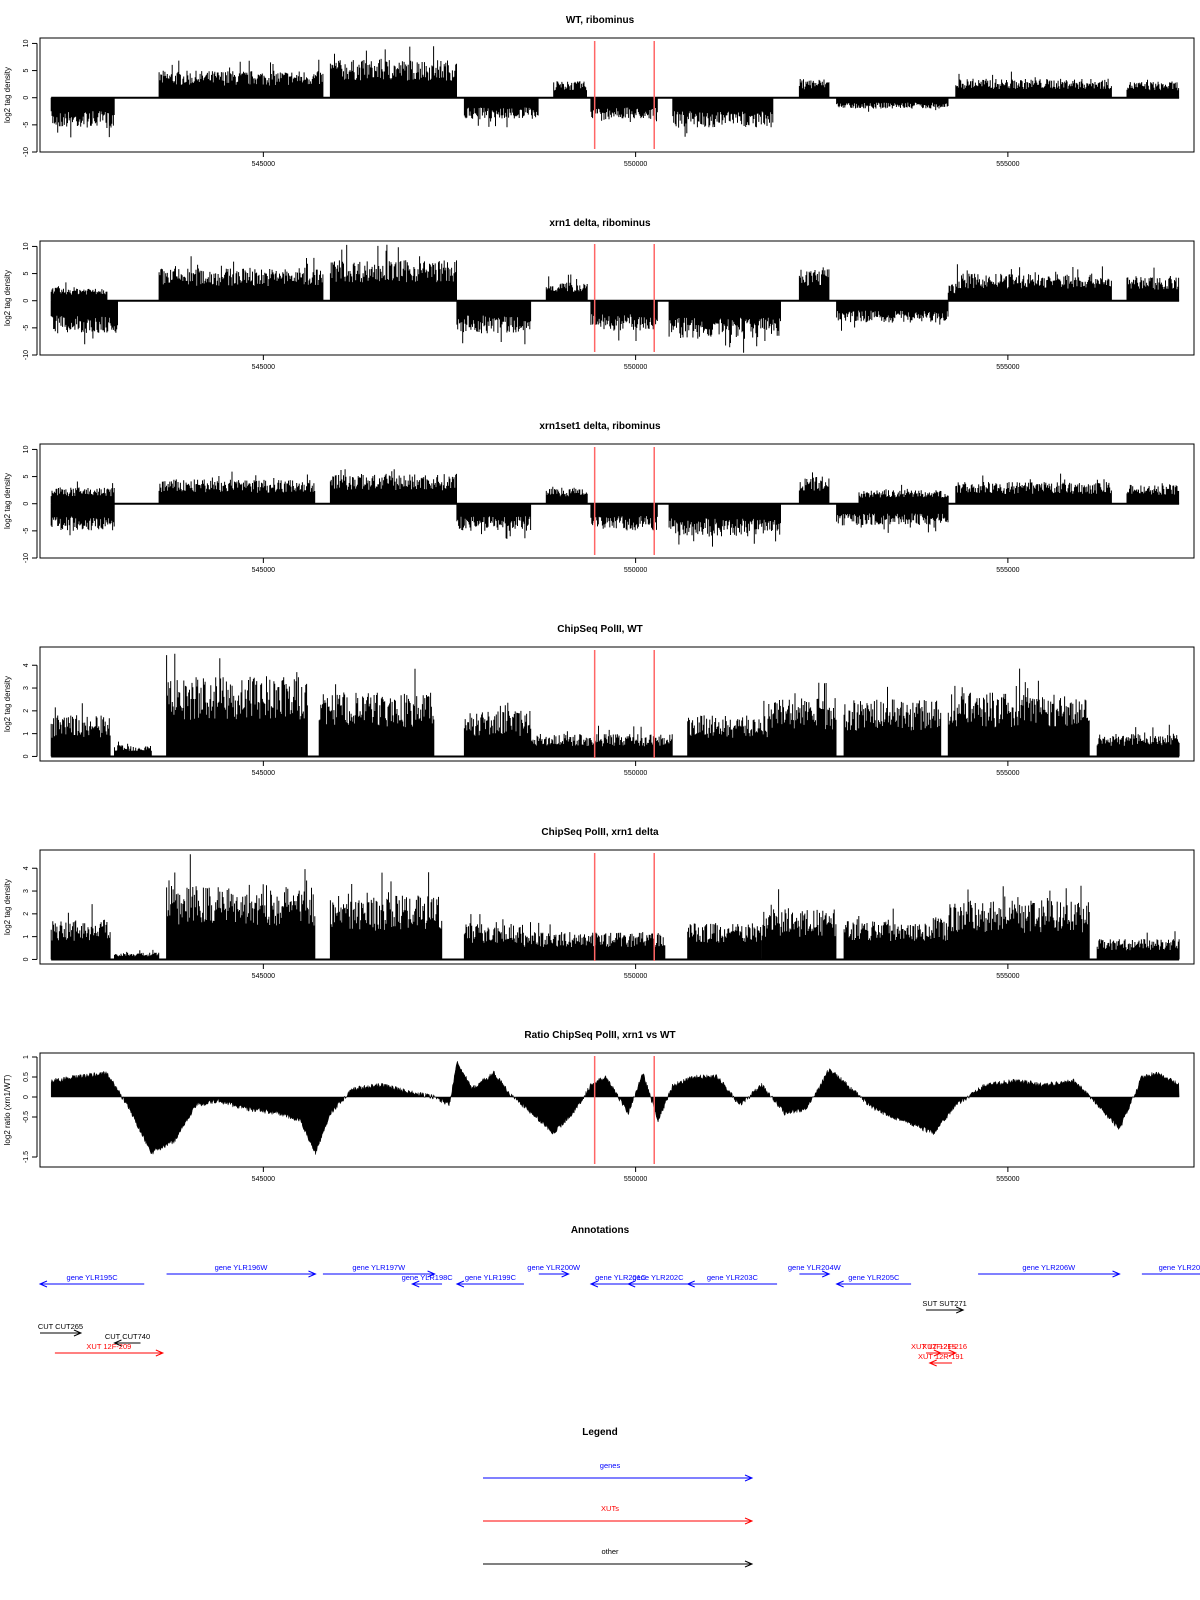 Image resolution: width=1200 pixels, height=1600 pixels. Describe the element at coordinates (91, 1280) in the screenshot. I see `feature-gene: gene YLR195C` at that location.